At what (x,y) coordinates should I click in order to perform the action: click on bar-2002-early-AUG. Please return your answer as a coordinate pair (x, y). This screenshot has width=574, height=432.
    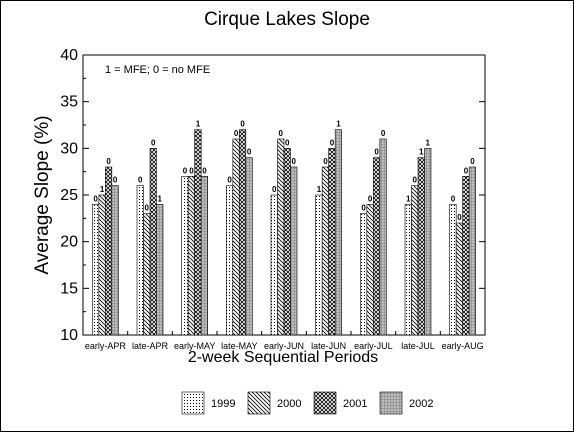
    Looking at the image, I should click on (472, 251).